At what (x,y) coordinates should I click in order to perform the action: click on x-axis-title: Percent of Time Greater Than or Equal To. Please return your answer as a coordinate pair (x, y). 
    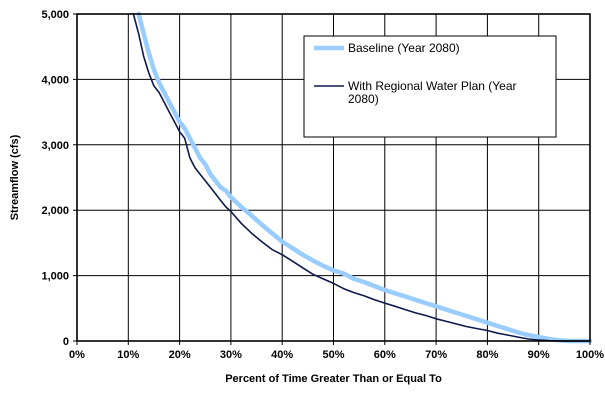
    Looking at the image, I should click on (333, 379).